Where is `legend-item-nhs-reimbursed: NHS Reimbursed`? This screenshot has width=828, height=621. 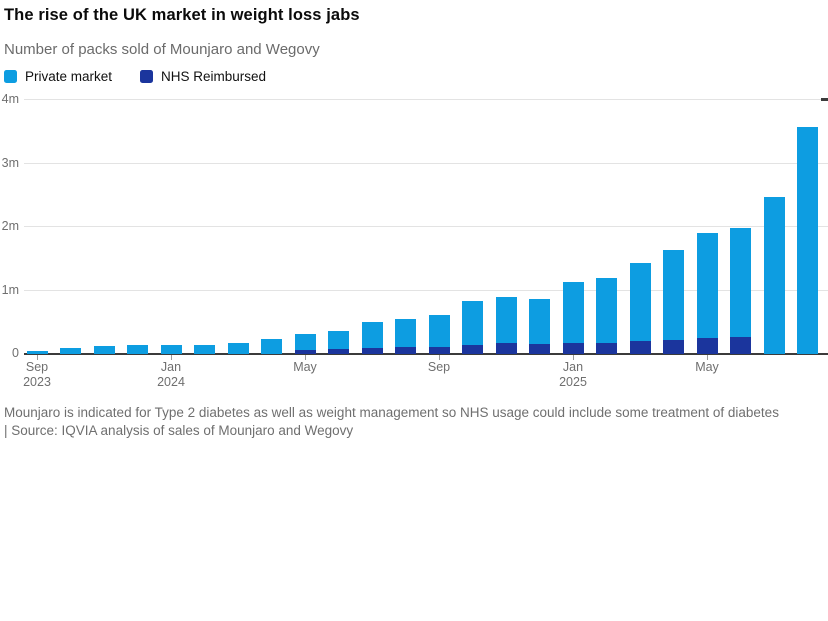
legend-item-nhs-reimbursed: NHS Reimbursed is located at coordinates (203, 76).